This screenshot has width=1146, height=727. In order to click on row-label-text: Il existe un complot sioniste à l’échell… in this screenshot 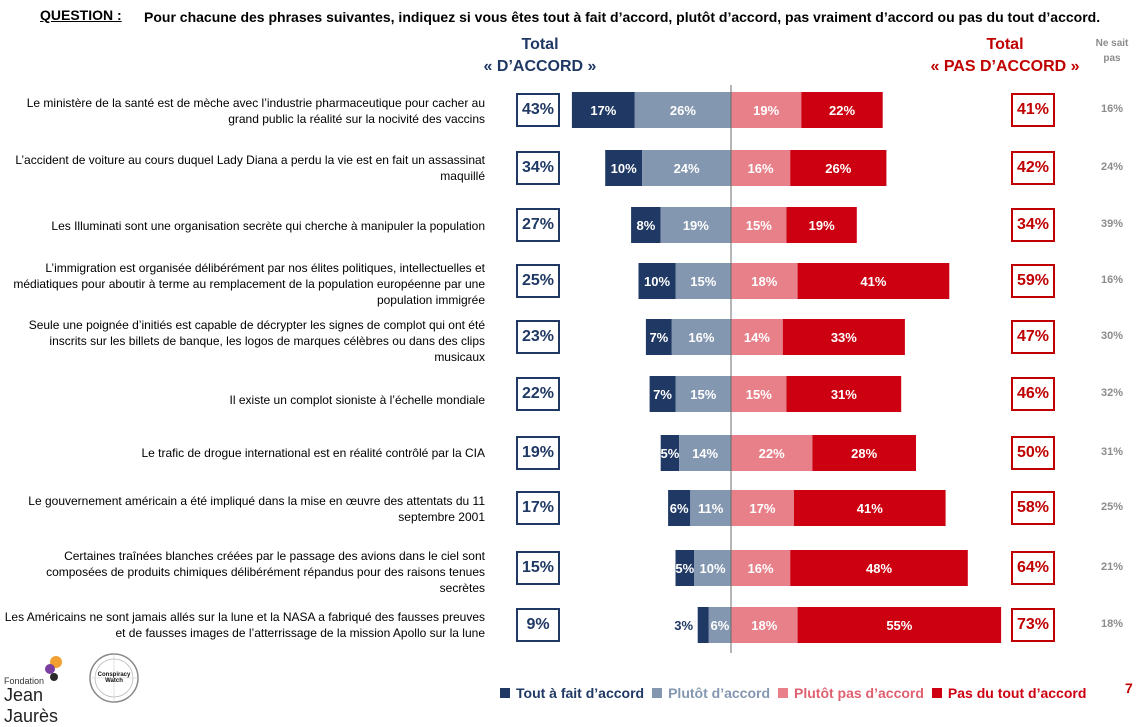, I will do `click(357, 400)`.